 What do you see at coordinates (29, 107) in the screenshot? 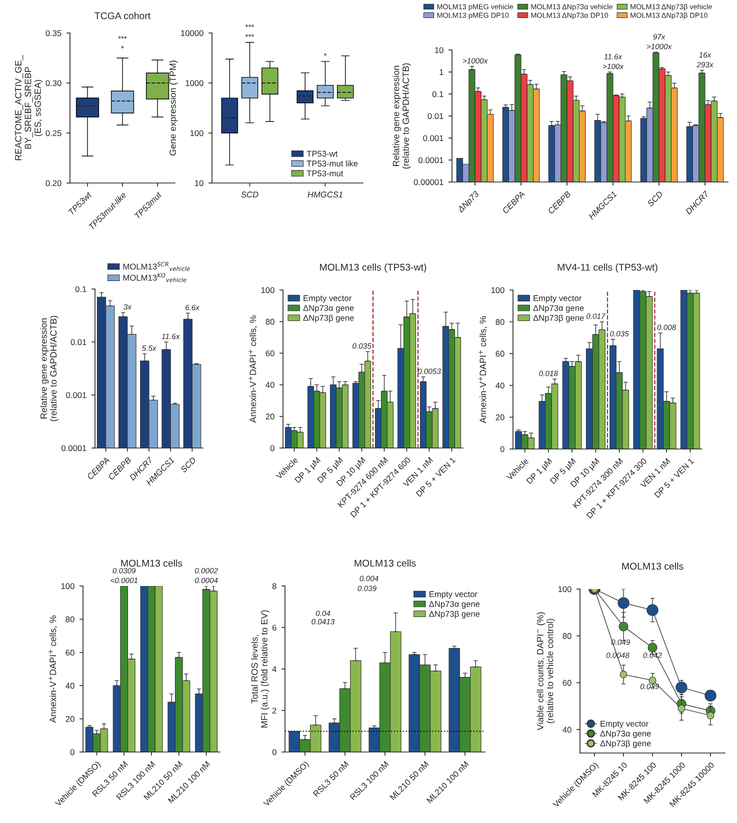
I see `y-axis-title: REACTOME_ACTIV_GE_ BY_SREBF_SREBP (ES, ssGSEA)` at bounding box center [29, 107].